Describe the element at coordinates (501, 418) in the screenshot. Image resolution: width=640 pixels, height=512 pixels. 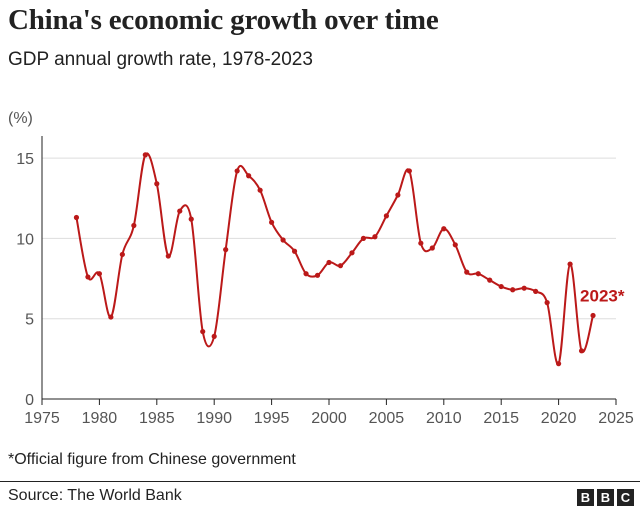
I see `x-tick-label: 2015` at that location.